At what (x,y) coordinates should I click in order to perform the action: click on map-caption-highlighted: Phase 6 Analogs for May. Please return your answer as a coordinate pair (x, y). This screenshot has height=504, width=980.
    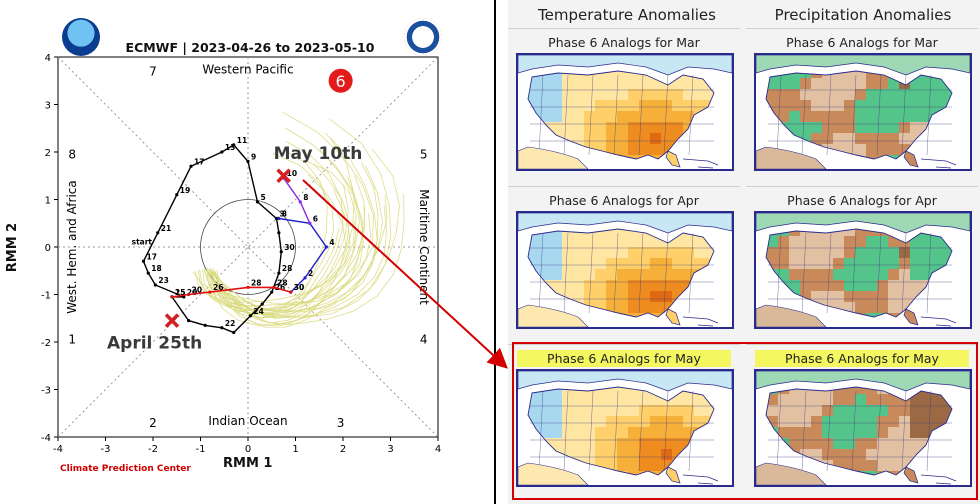
    Looking at the image, I should click on (624, 358).